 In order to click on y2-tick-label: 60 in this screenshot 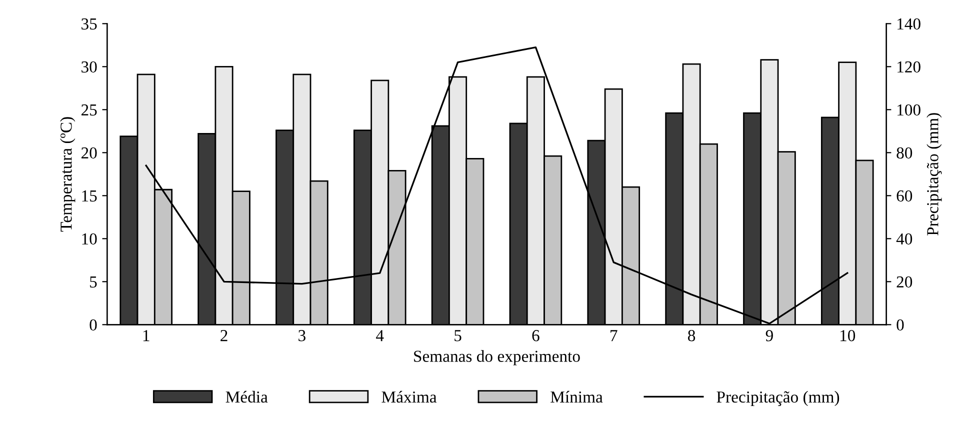, I will do `click(904, 196)`.